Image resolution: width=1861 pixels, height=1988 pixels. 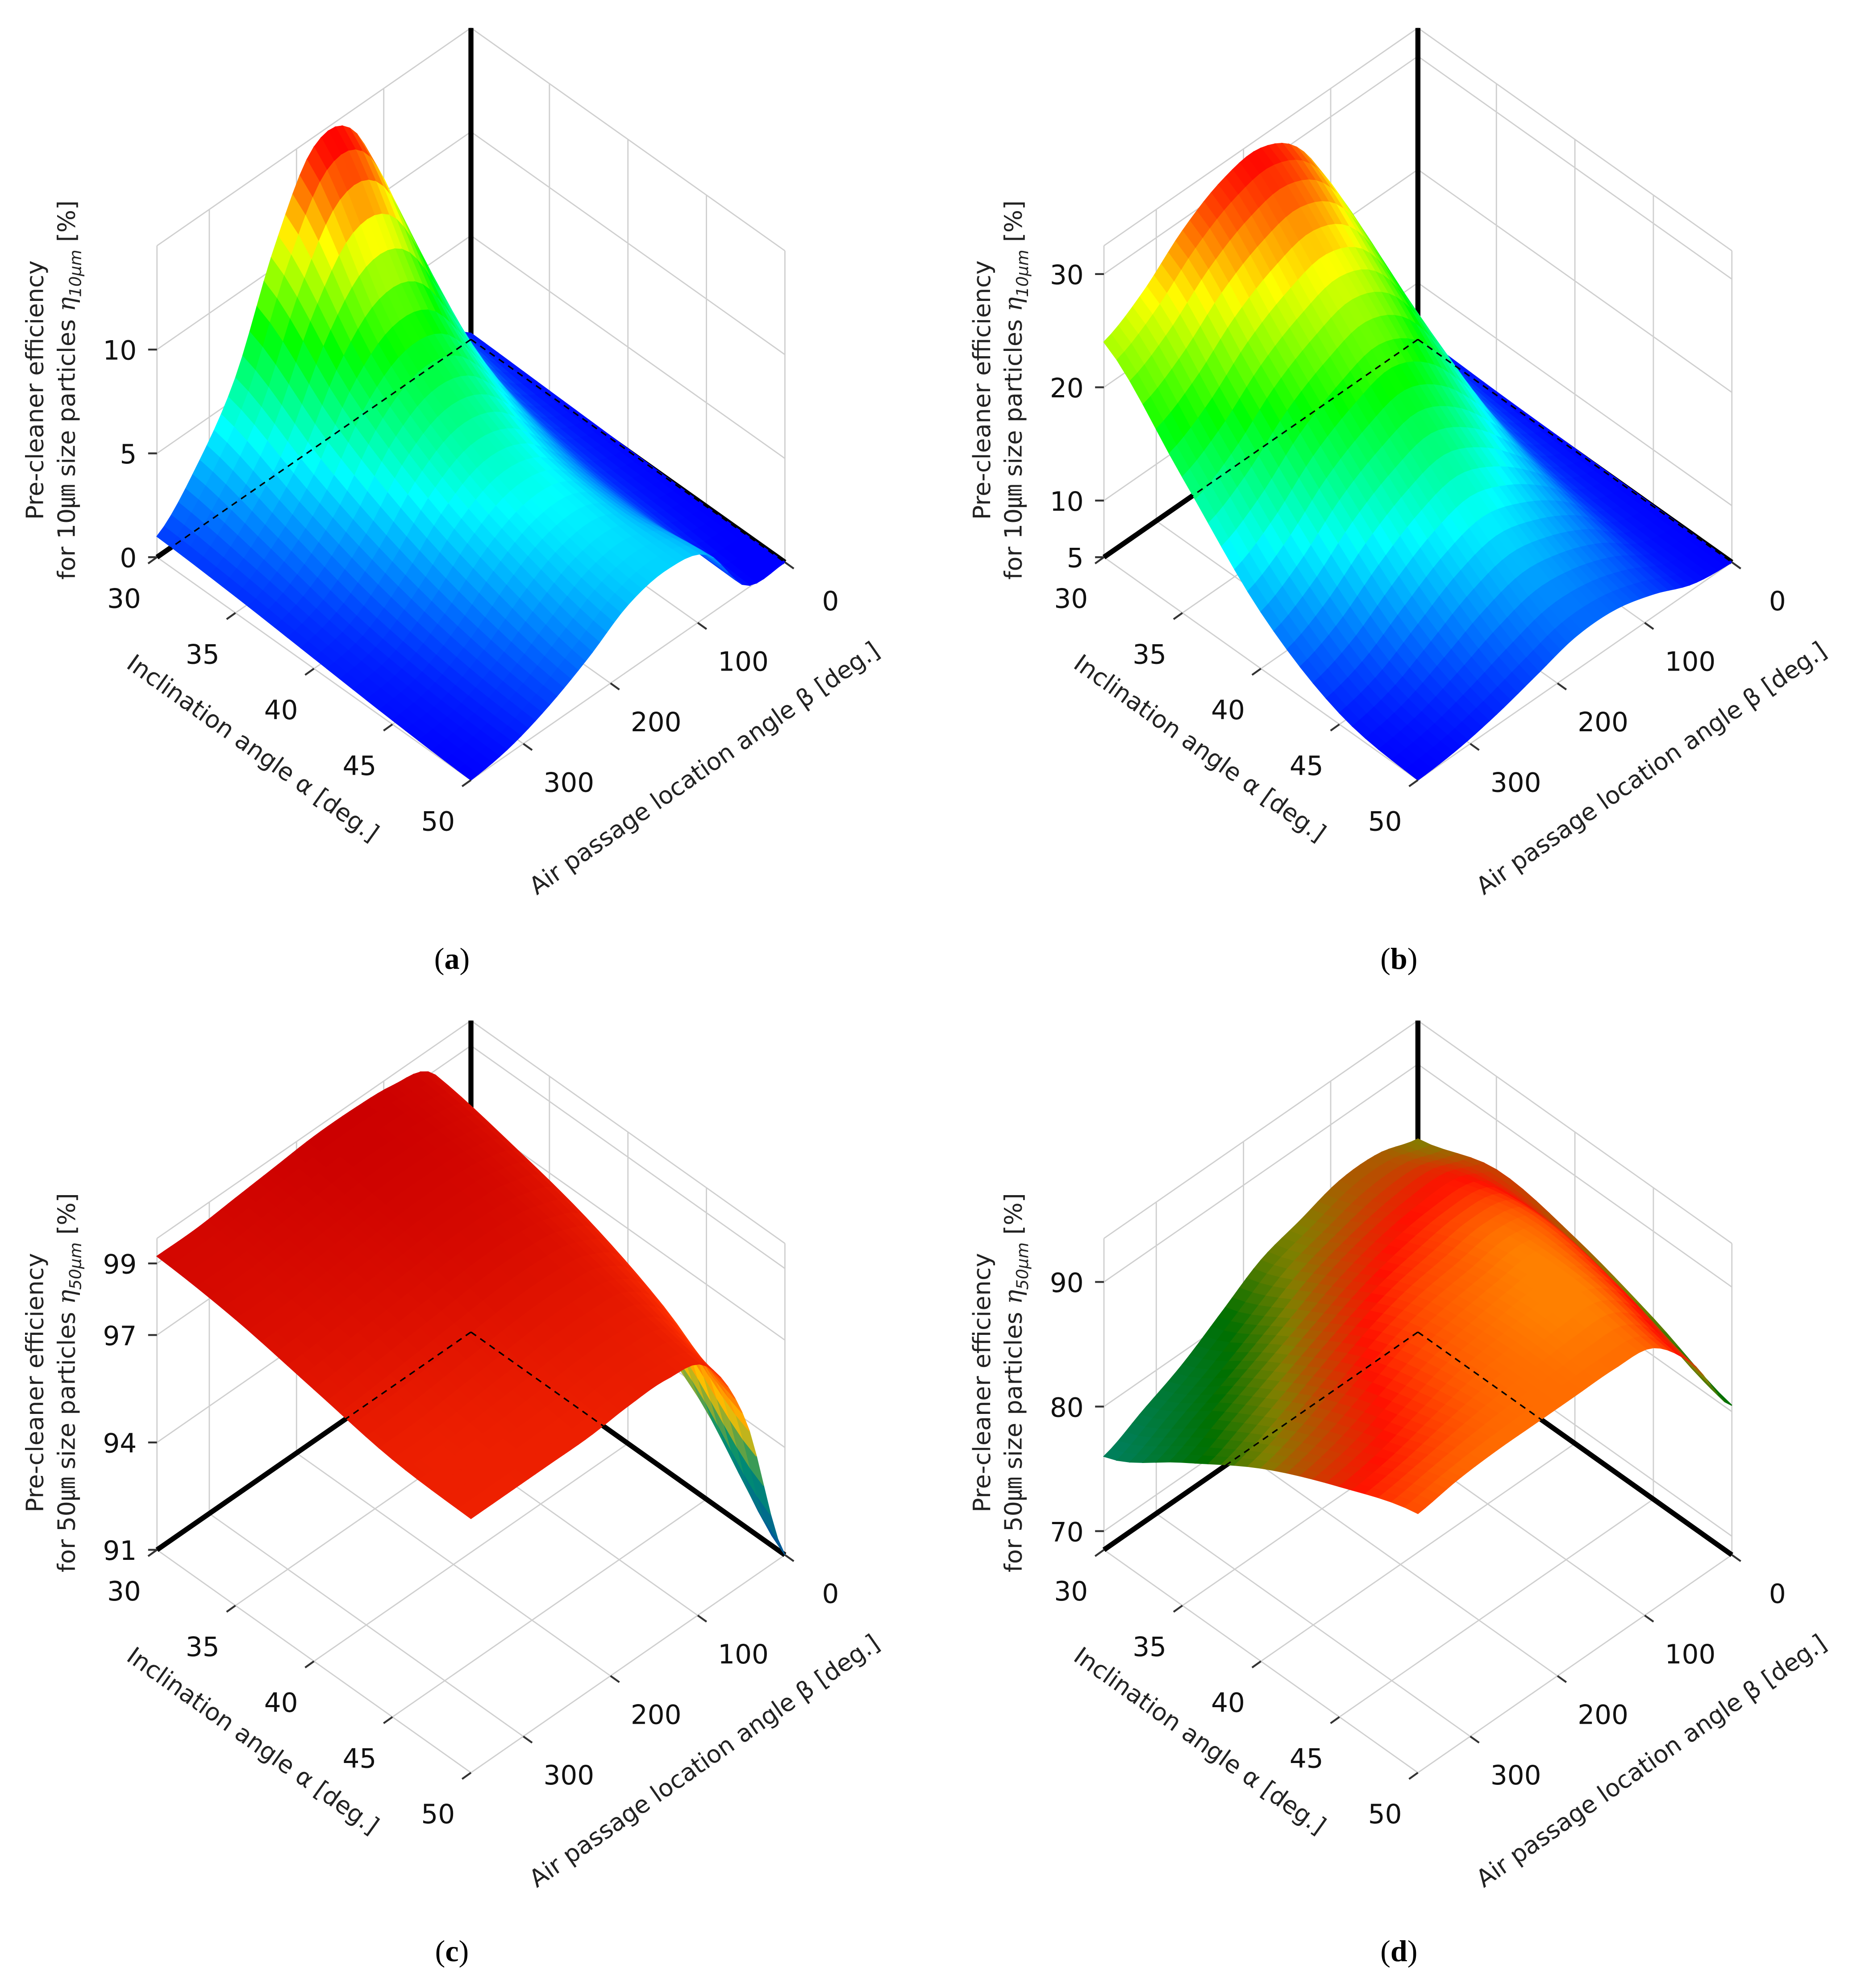 I want to click on panel-caption: (b), so click(x=1398, y=958).